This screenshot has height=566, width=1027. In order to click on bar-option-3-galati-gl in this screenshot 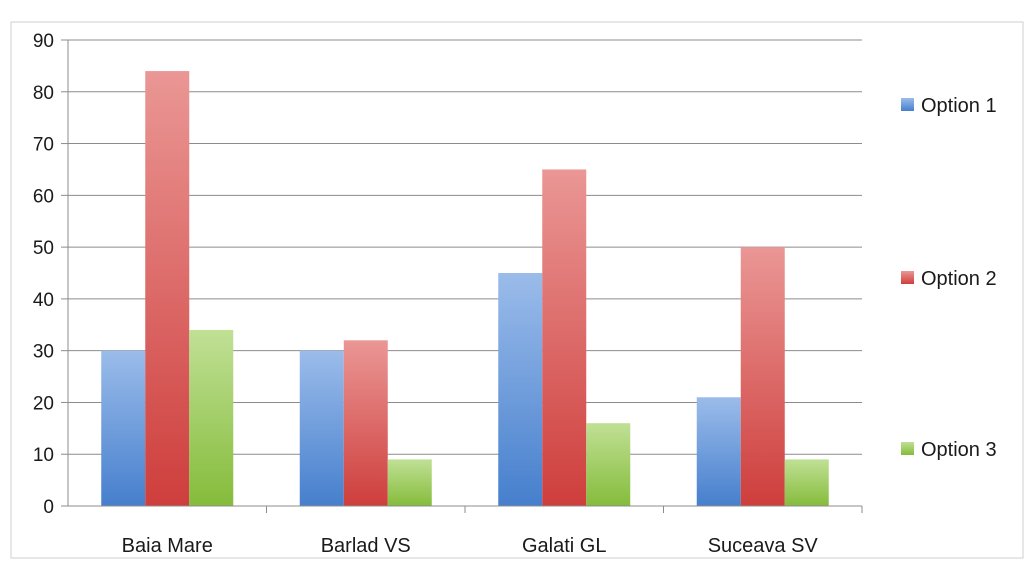, I will do `click(608, 464)`.